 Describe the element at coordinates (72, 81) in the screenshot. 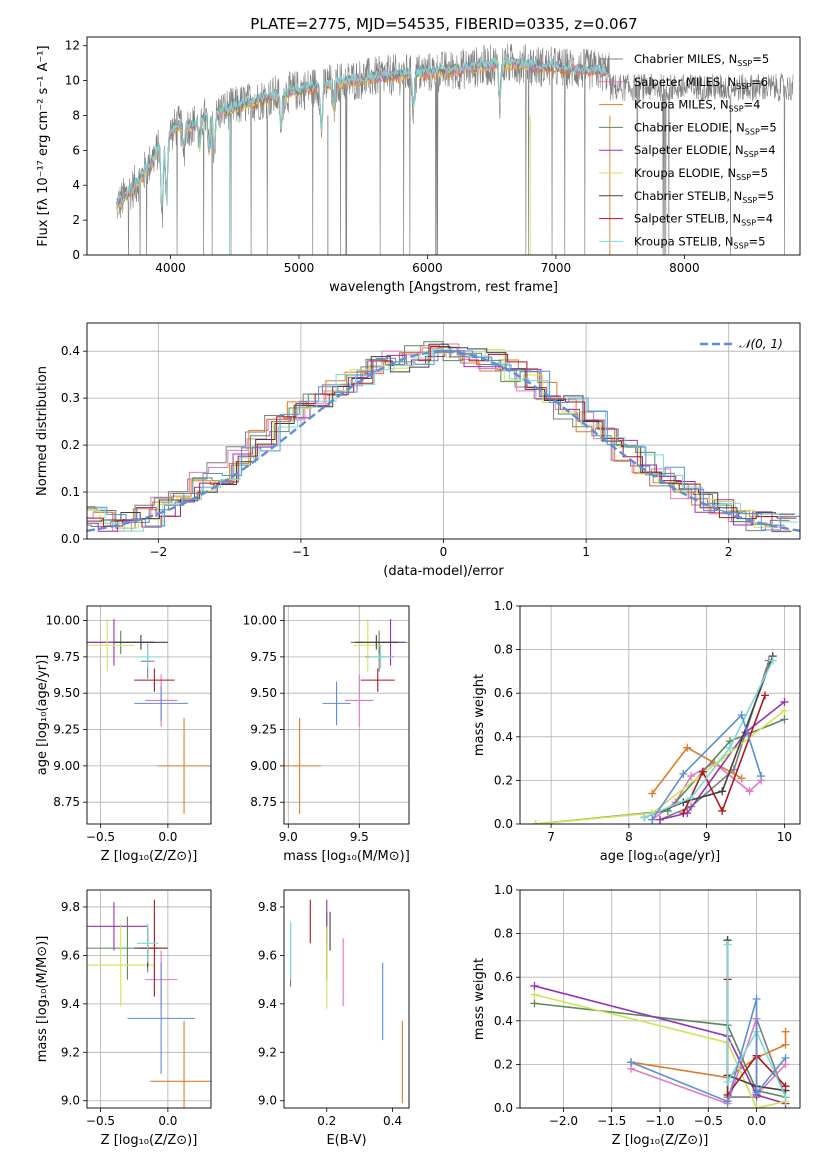

I see `y-tick-label: 10` at that location.